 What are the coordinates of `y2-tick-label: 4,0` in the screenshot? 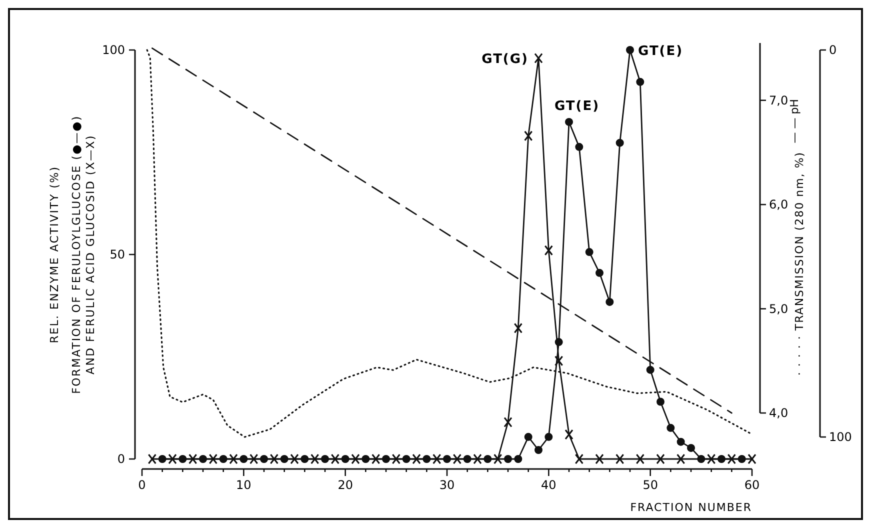 It's located at (778, 413).